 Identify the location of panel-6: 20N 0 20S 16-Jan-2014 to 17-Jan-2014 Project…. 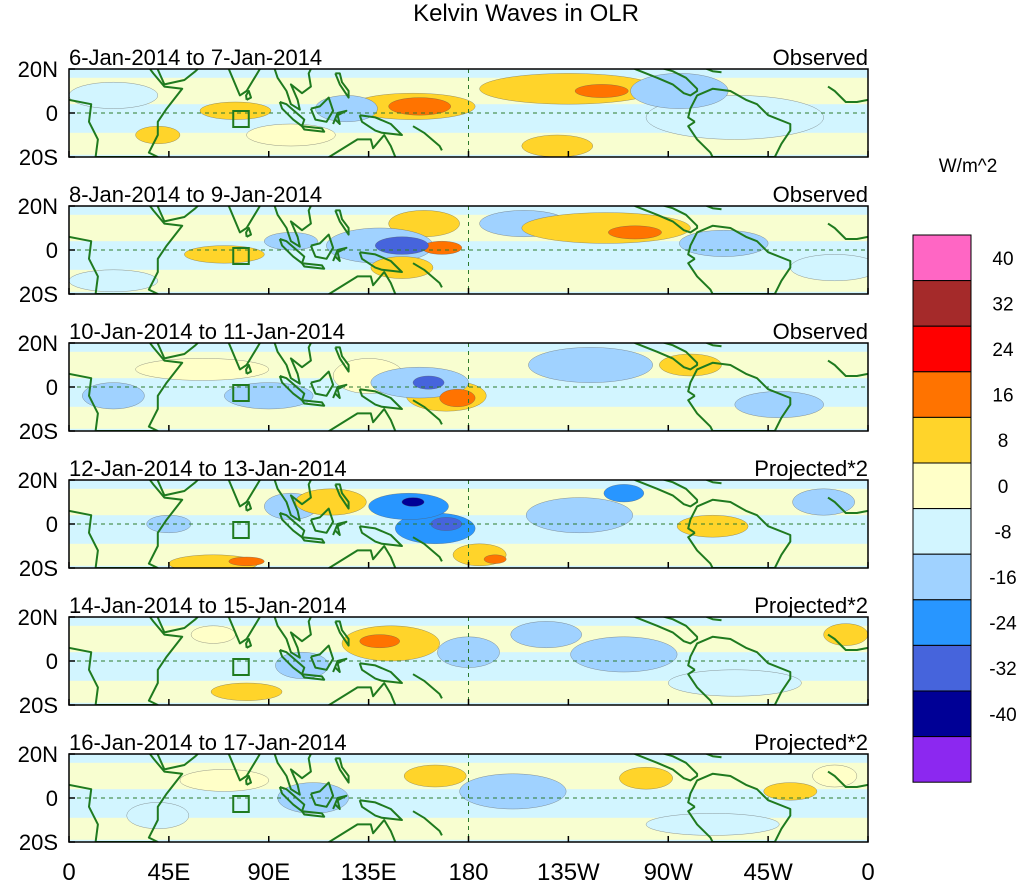
(443, 792).